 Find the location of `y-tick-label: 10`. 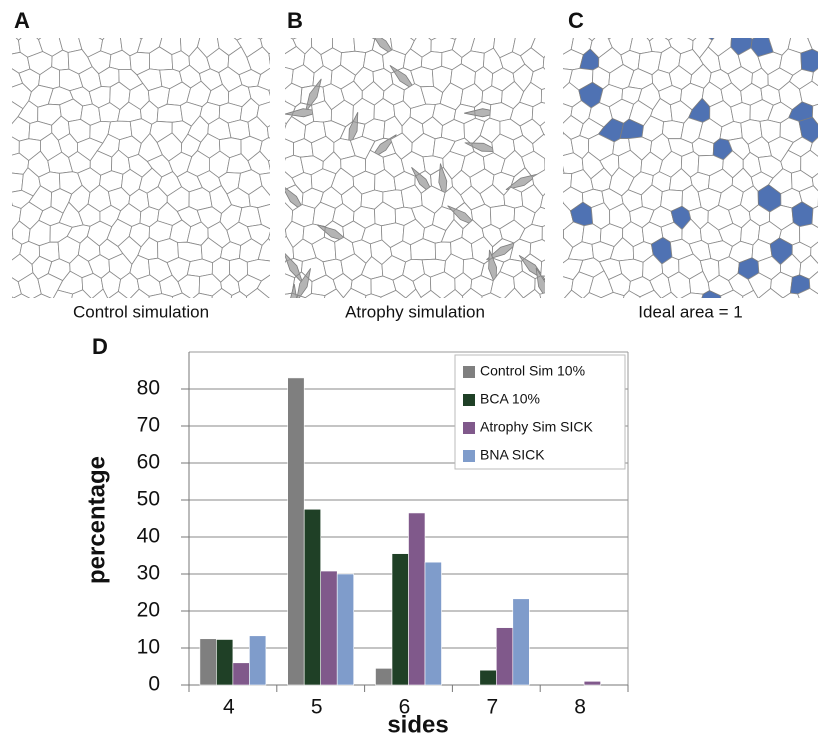

y-tick-label: 10 is located at coordinates (148, 647).